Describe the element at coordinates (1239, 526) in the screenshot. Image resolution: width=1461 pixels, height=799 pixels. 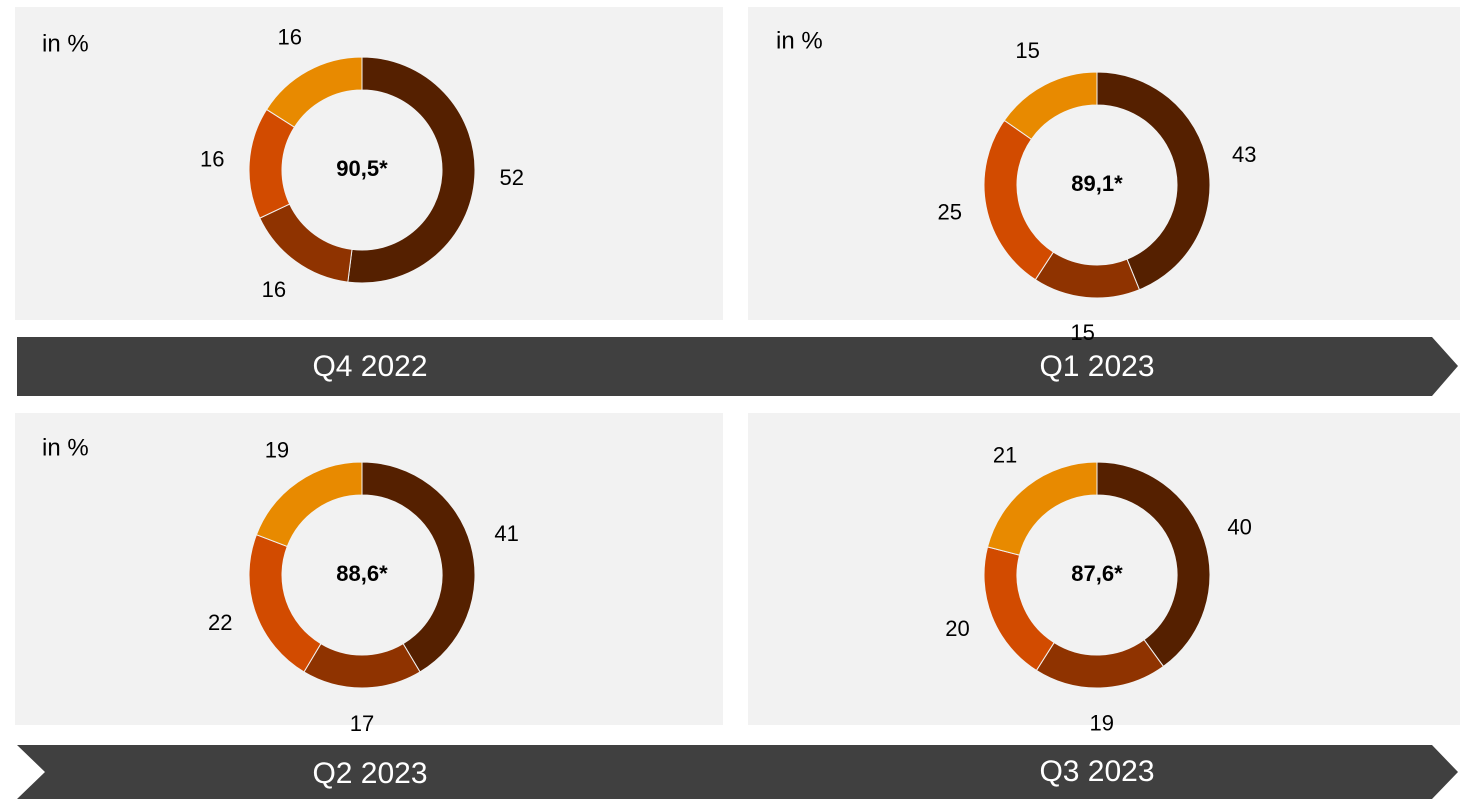
I see `data-label: 40` at that location.